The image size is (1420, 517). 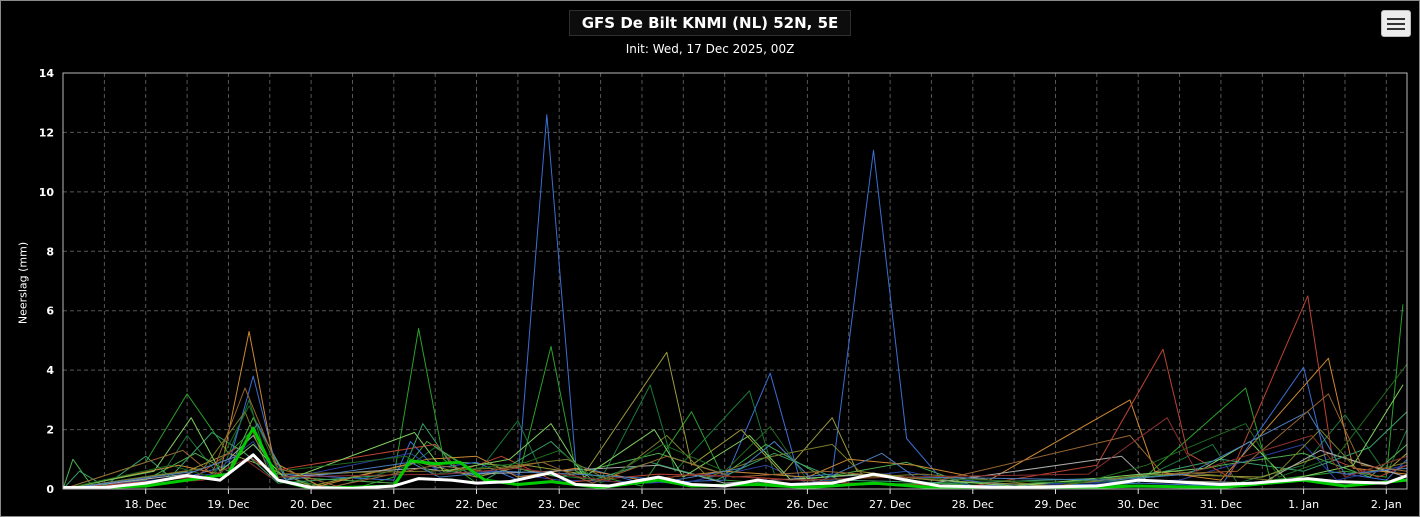 What do you see at coordinates (807, 504) in the screenshot?
I see `x-tick-label: 26. Dec` at bounding box center [807, 504].